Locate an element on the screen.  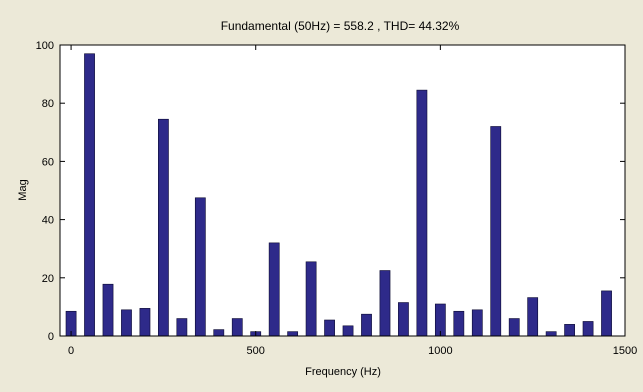
bar-1250hz is located at coordinates (533, 317).